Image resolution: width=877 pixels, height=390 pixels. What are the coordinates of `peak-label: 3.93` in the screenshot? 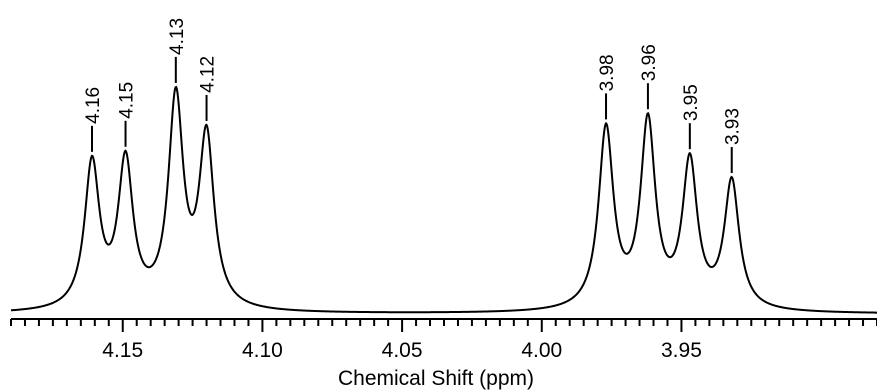 It's located at (733, 126).